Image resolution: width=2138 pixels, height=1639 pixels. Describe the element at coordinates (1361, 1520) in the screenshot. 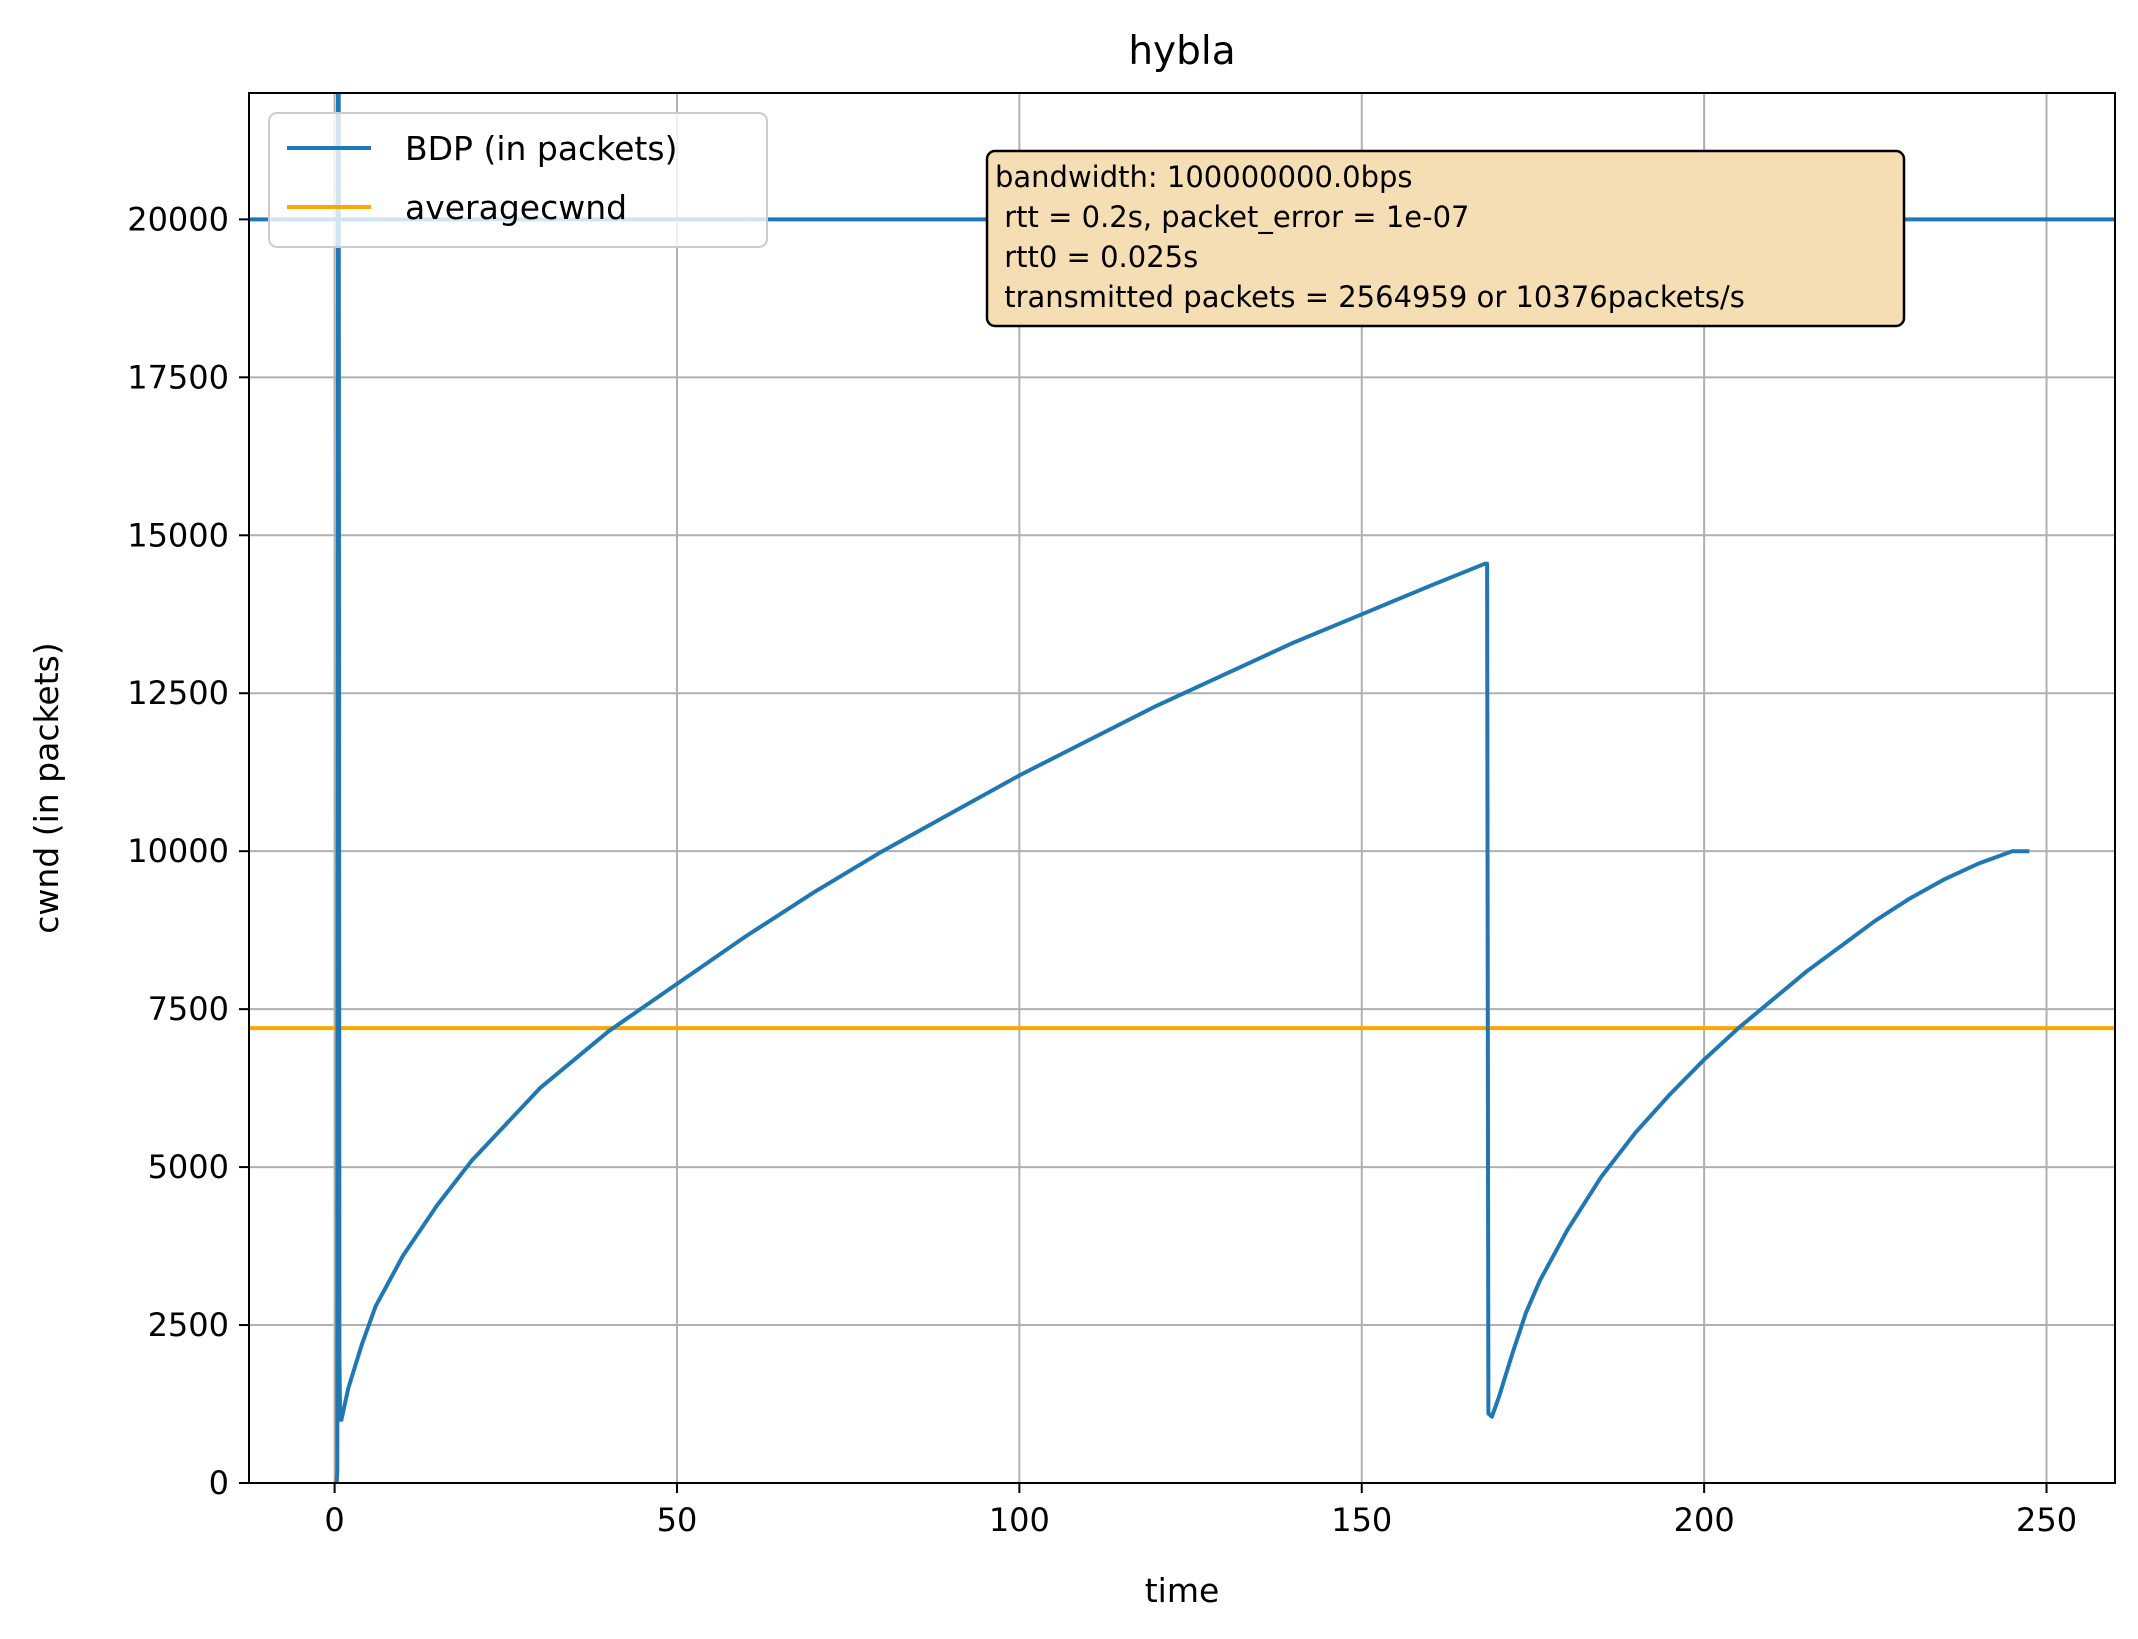

I see `x-tick-label: 150` at that location.